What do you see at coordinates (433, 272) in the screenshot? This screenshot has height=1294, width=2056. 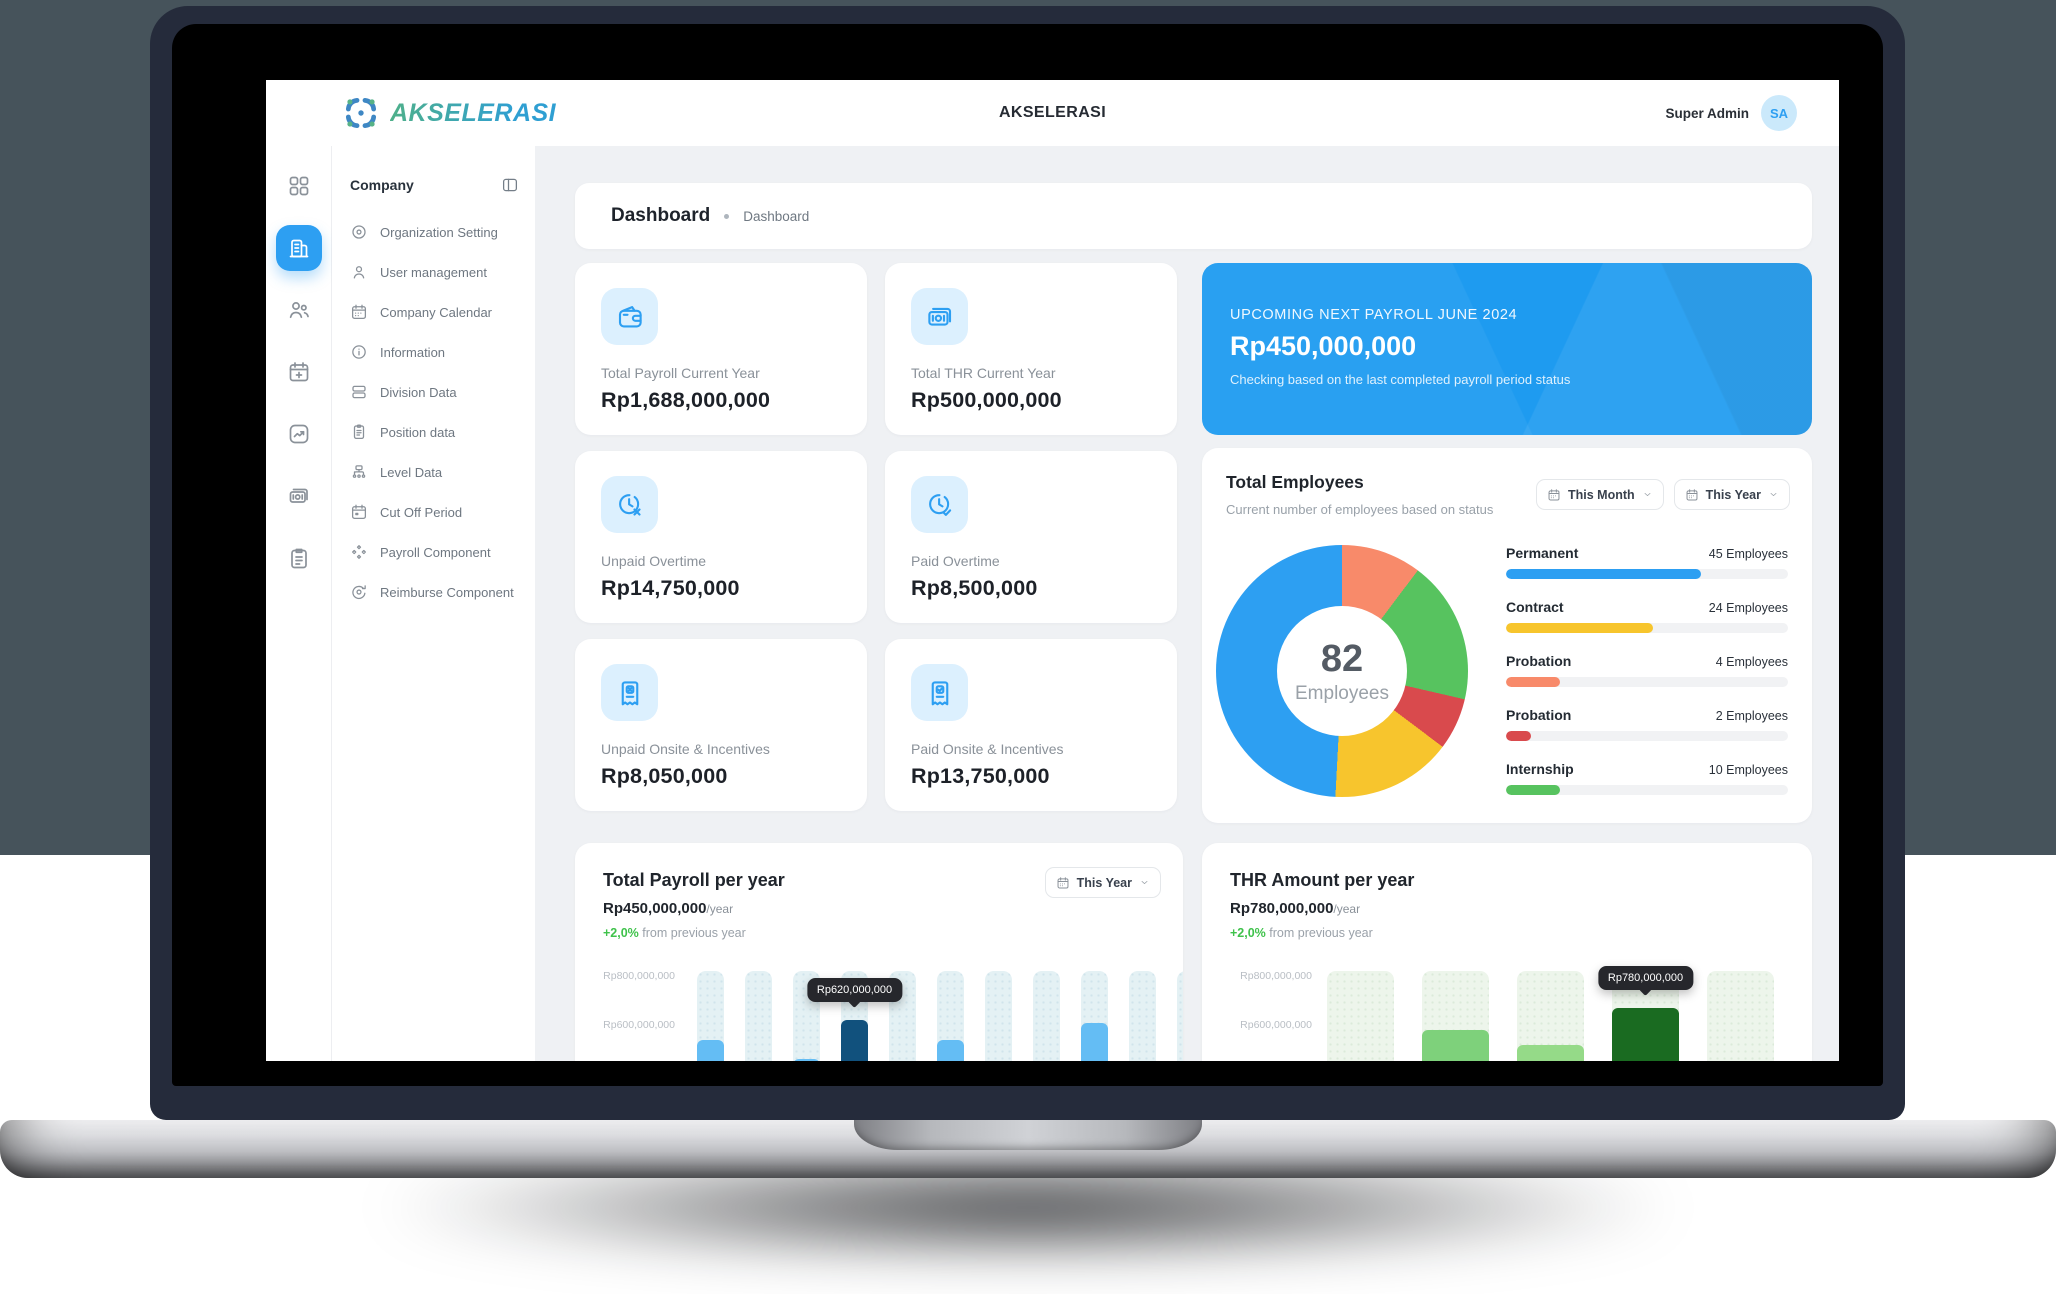 I see `sidebar-item-user-management: User management` at bounding box center [433, 272].